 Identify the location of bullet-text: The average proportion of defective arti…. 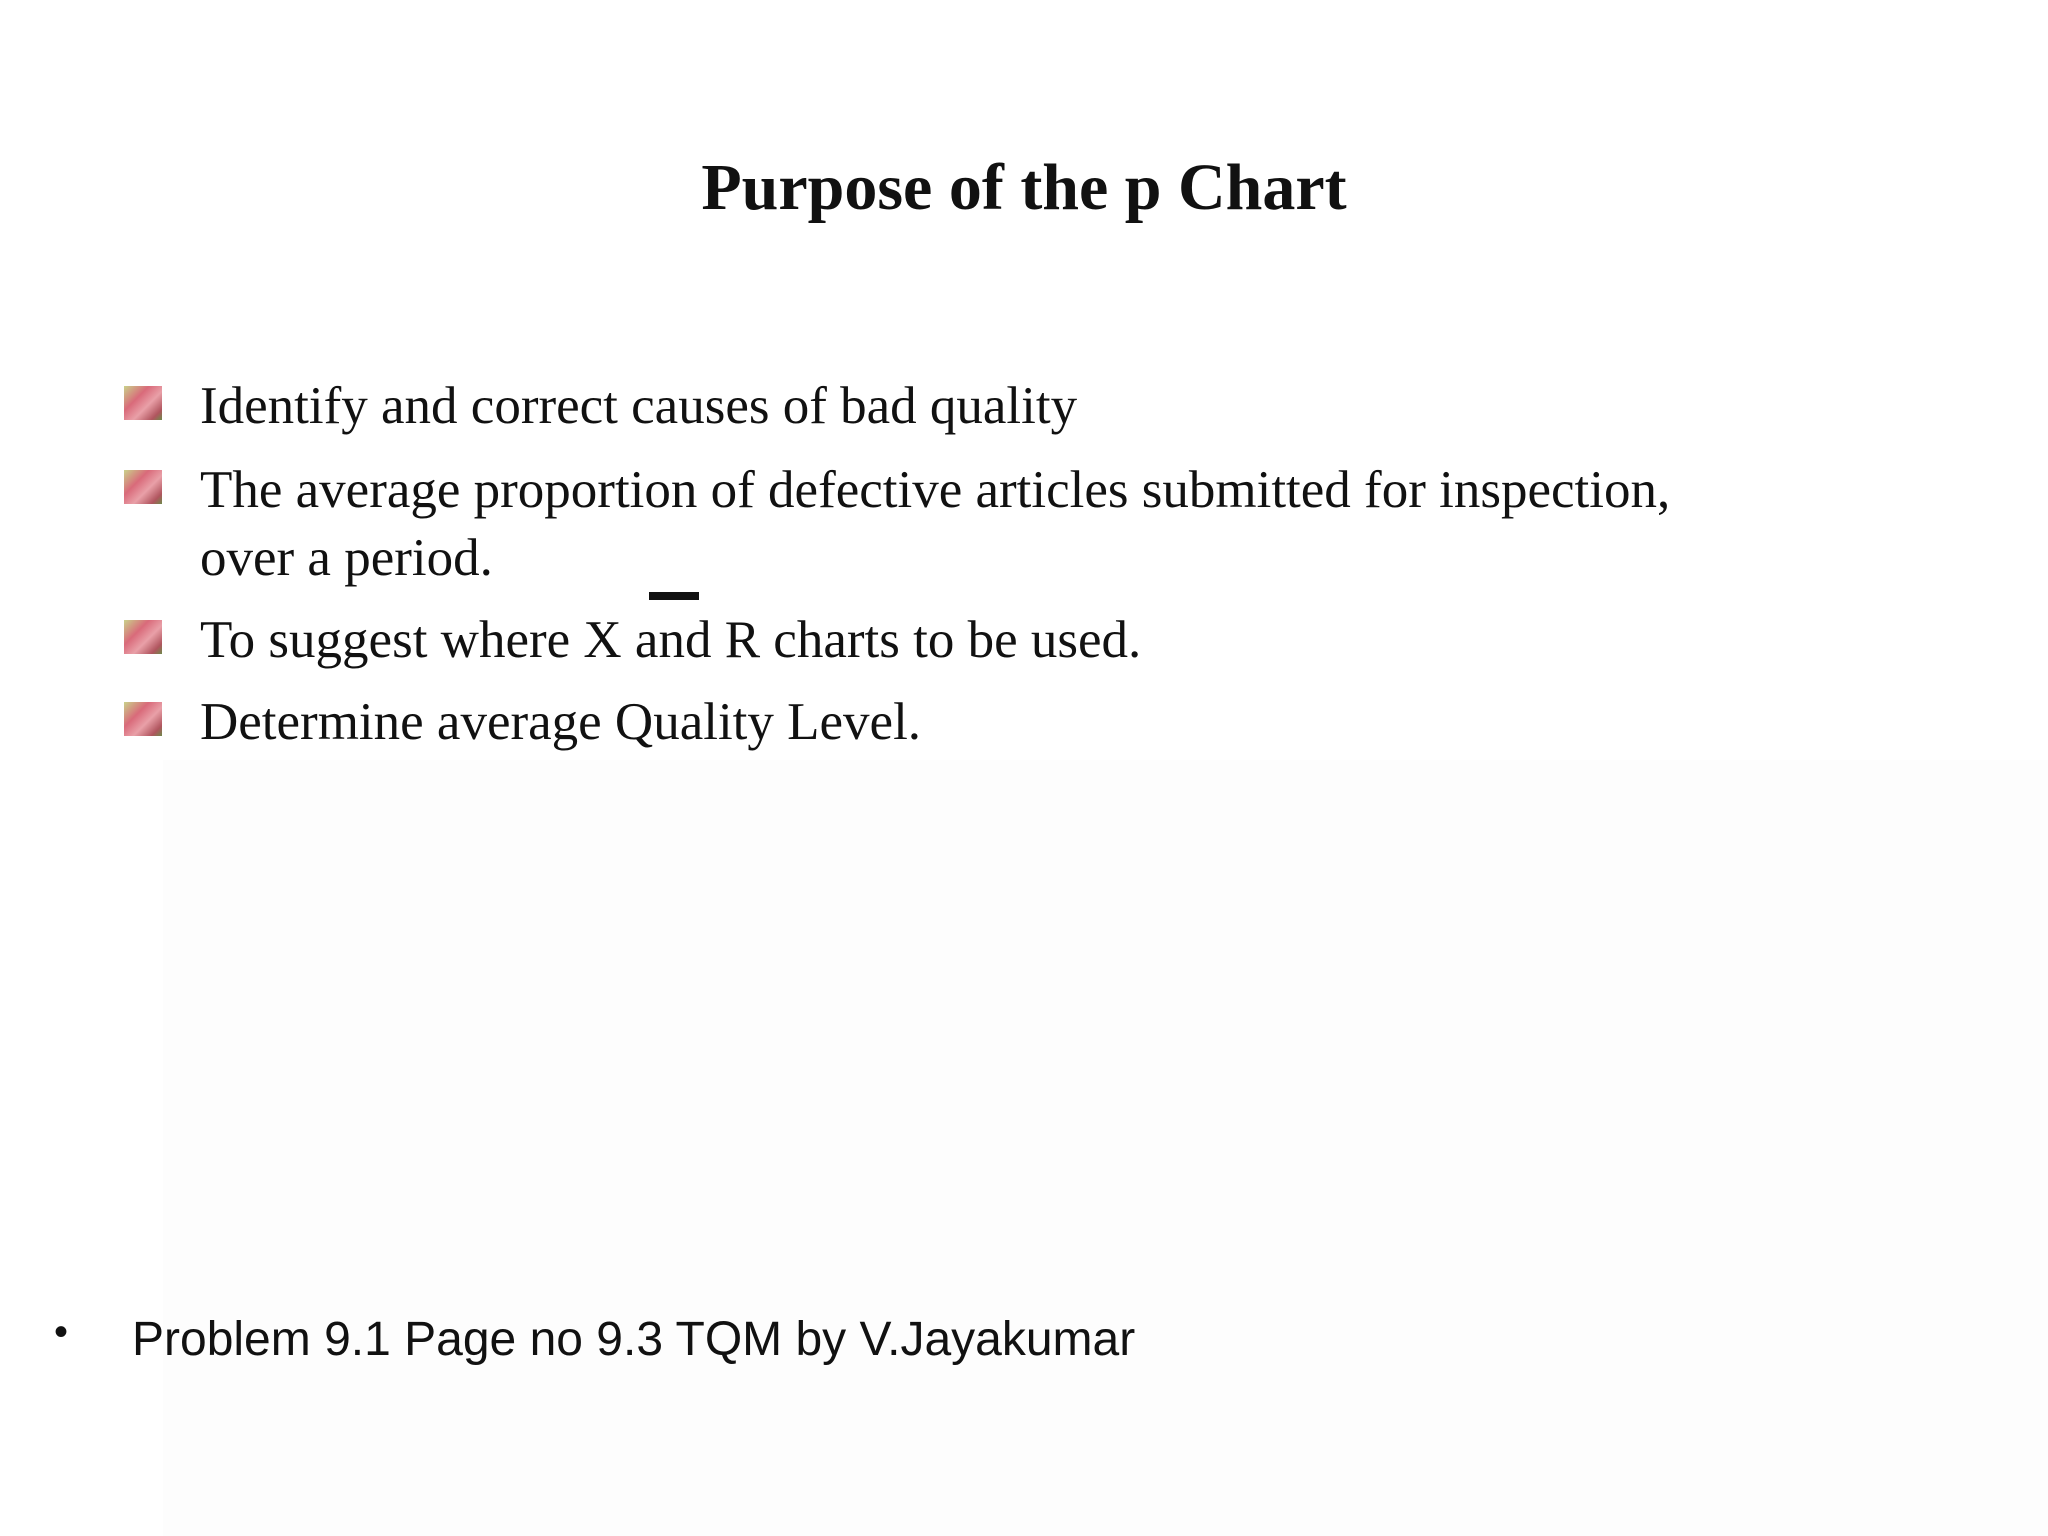
(935, 524).